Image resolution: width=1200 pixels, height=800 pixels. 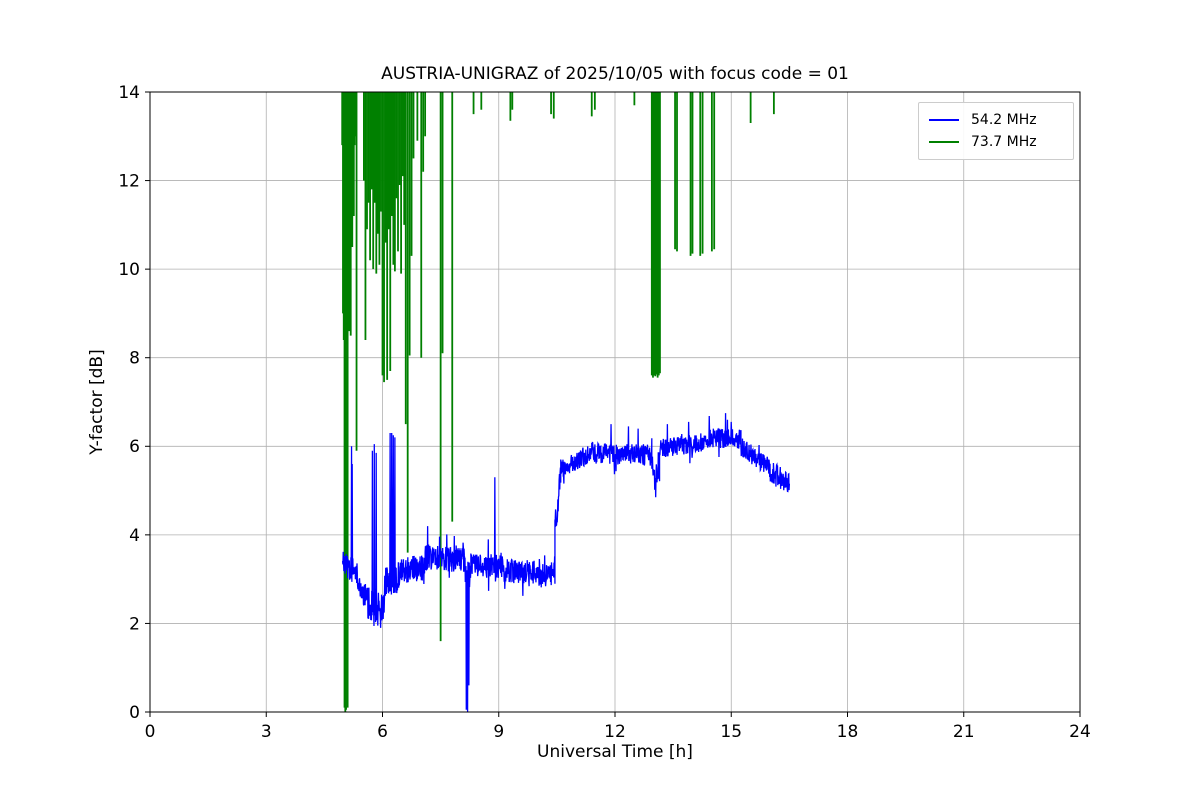 I want to click on x-tick-label: 24, so click(x=1080, y=732).